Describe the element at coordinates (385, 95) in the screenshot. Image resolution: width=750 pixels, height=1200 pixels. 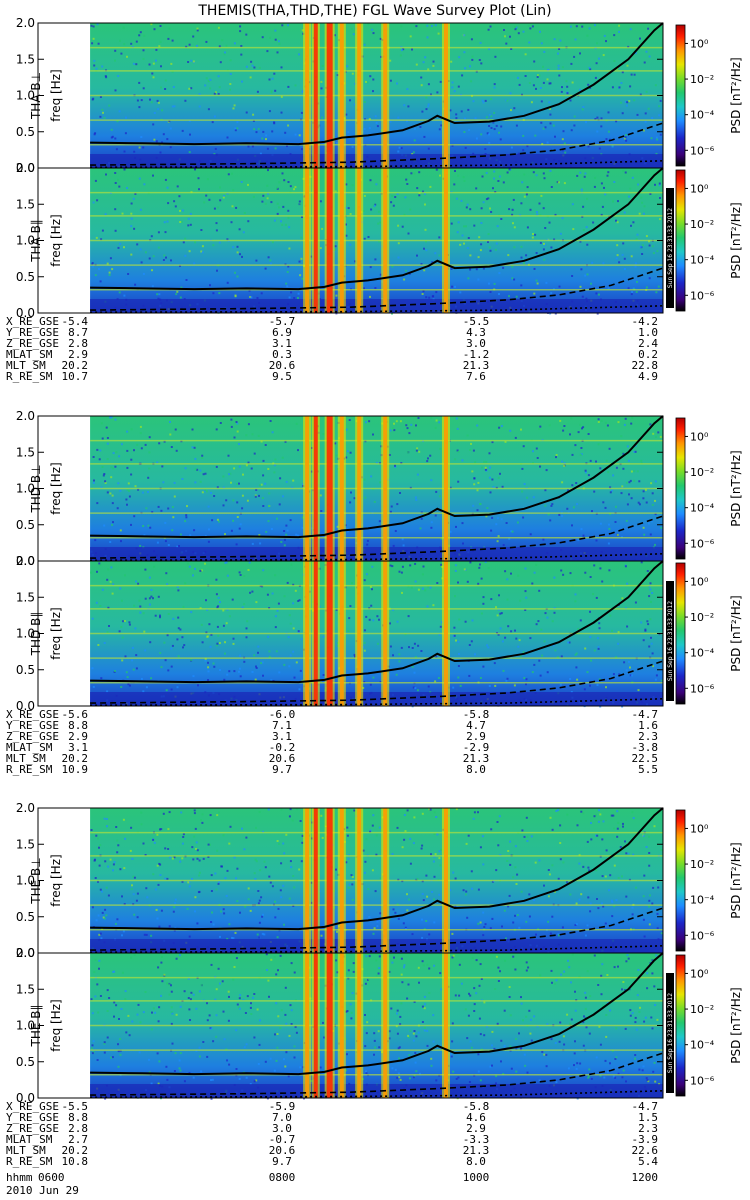
I see `wave-burst` at that location.